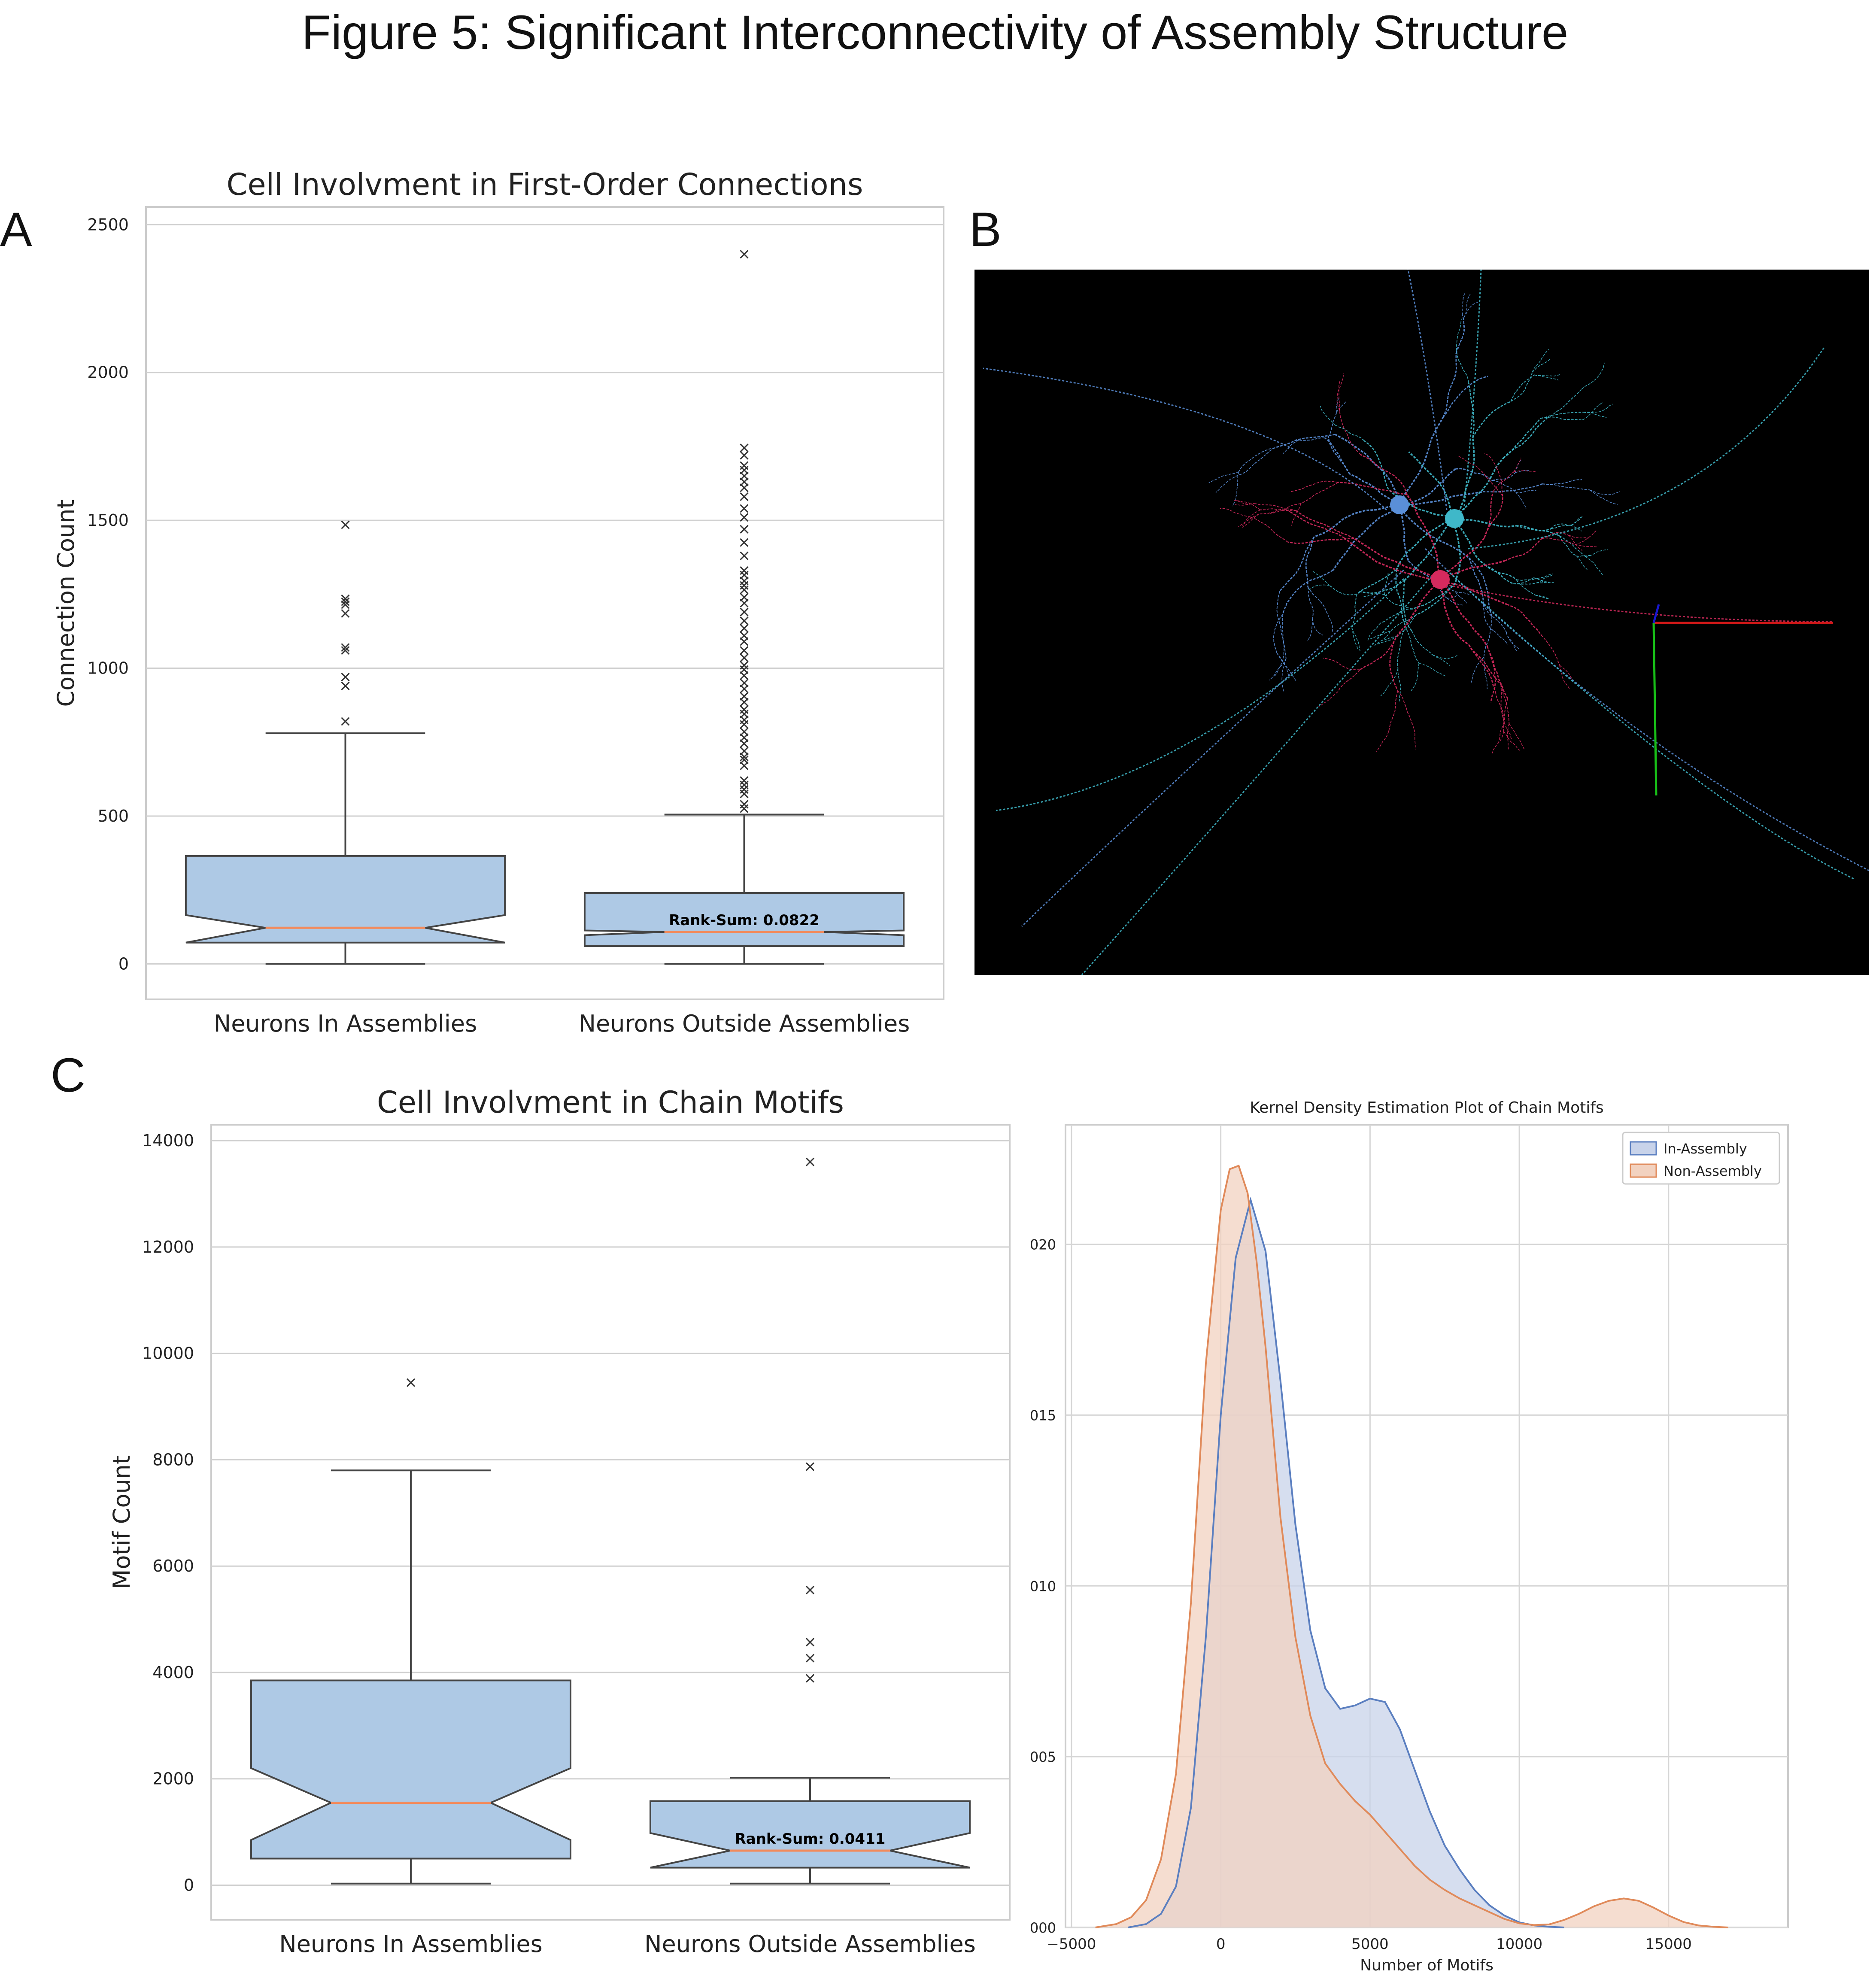  What do you see at coordinates (173, 1672) in the screenshot?
I see `y-tick-label: 4000` at bounding box center [173, 1672].